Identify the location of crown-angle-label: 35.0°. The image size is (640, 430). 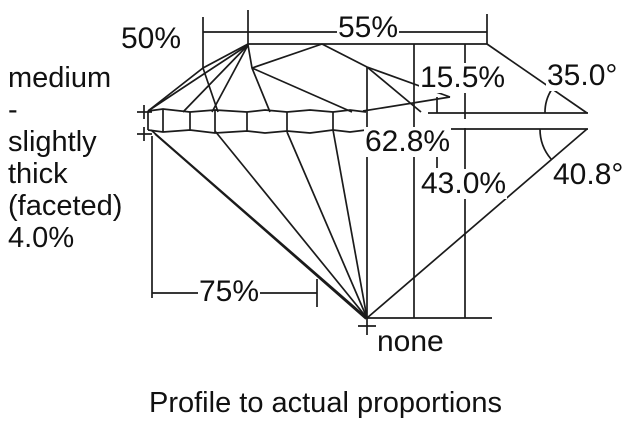
(582, 75).